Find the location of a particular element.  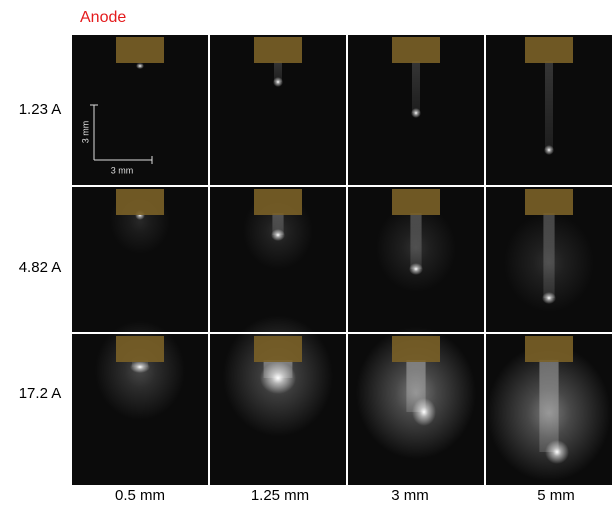

column-label: 3 mm is located at coordinates (410, 495).